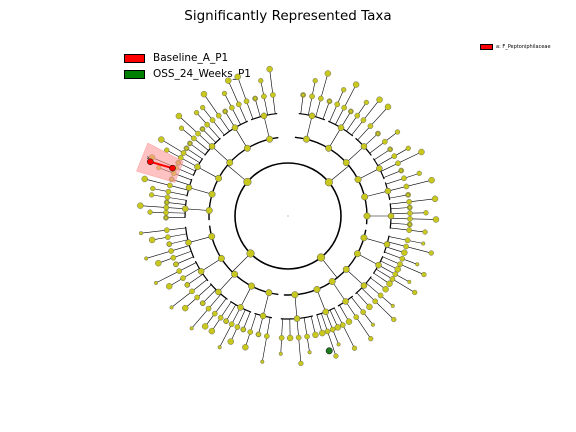 The image size is (576, 432). I want to click on enriched-node-oss, so click(329, 351).